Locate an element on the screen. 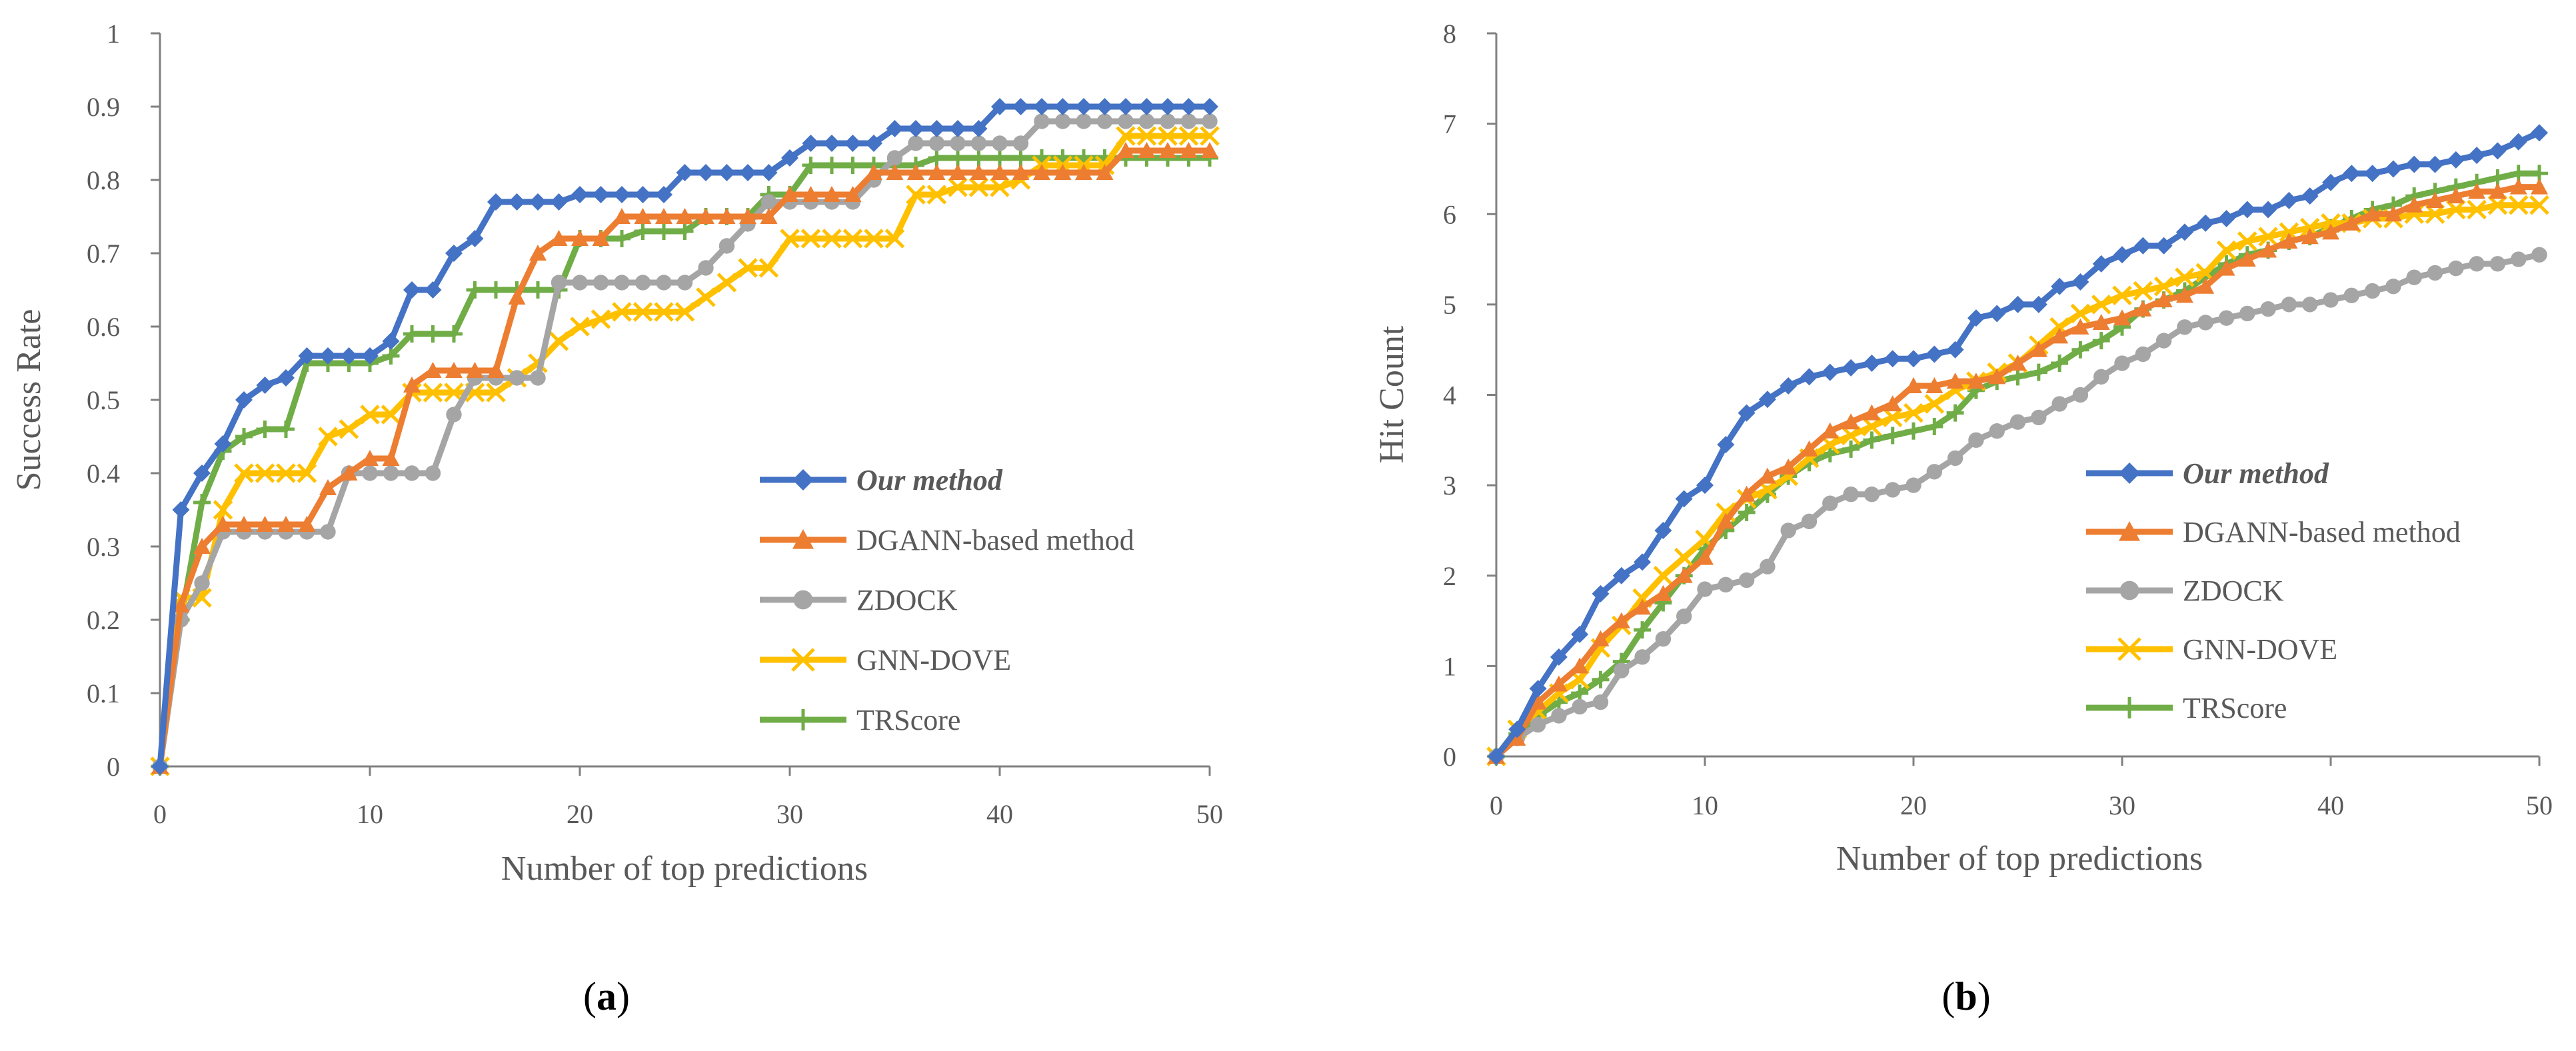  y-axis-title: Success Rate is located at coordinates (29, 400).